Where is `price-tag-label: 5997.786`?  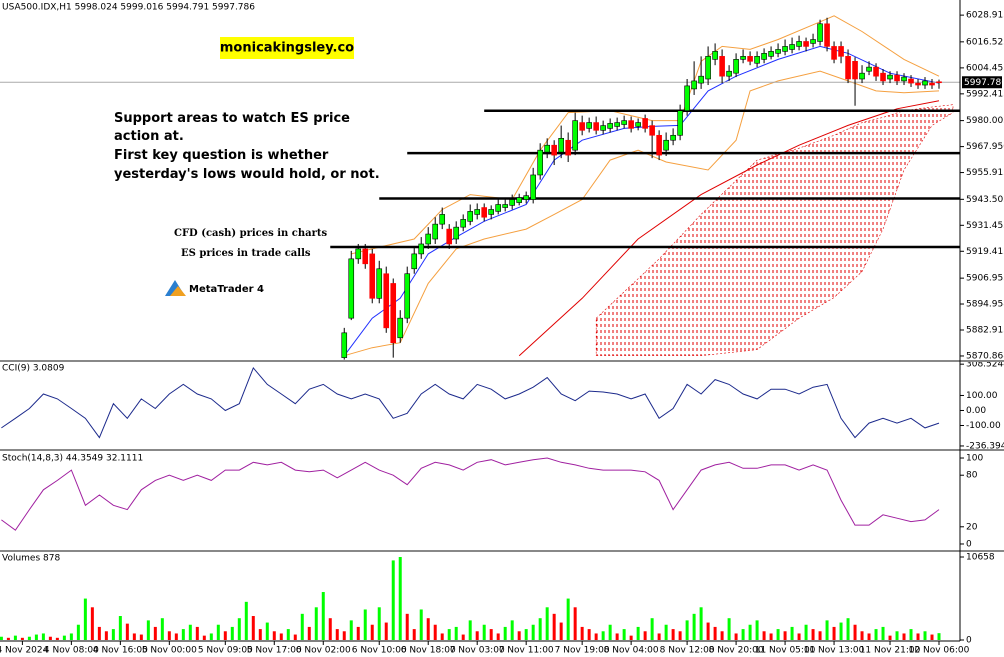 price-tag-label: 5997.786 is located at coordinates (984, 83).